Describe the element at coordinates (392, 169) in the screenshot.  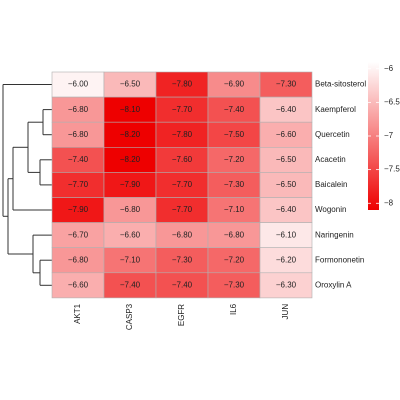
I see `color-tick-label: −7.5` at that location.